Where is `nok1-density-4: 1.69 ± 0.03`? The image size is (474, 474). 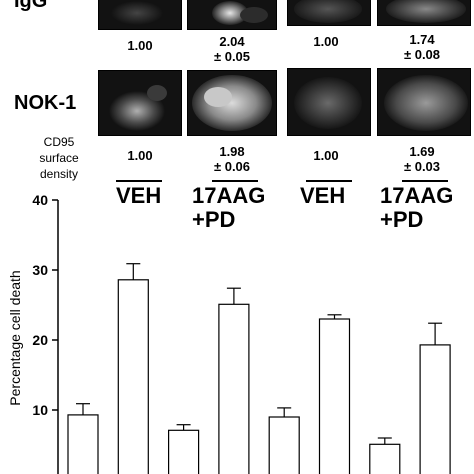 nok1-density-4: 1.69 ± 0.03 is located at coordinates (422, 159).